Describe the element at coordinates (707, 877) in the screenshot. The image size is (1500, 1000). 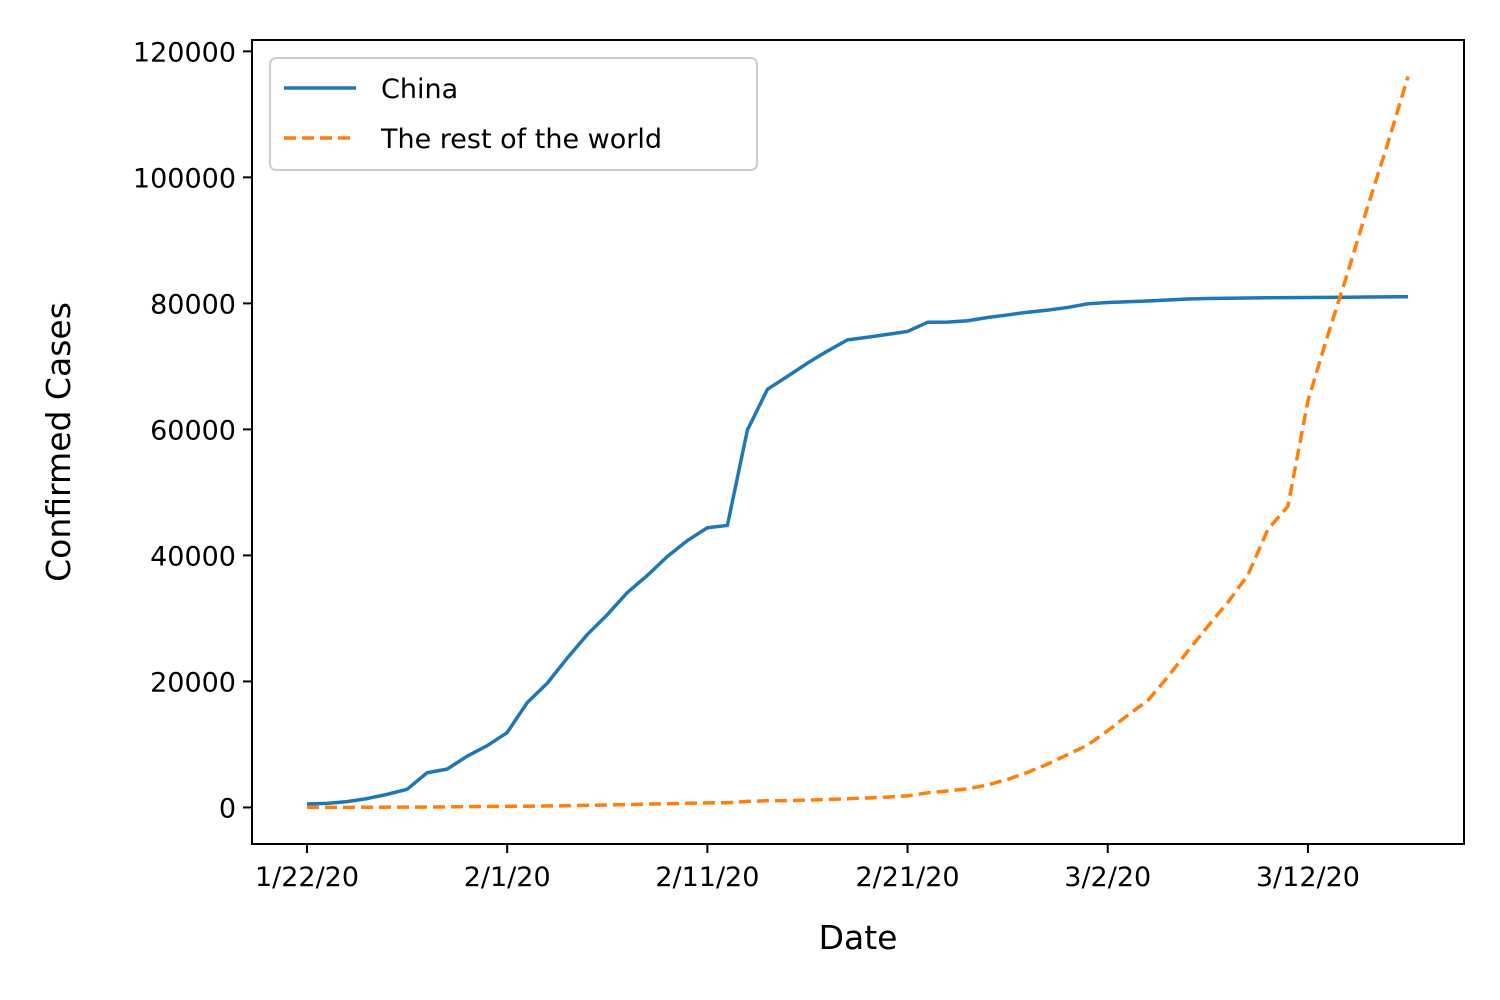
I see `x-tick-label: 2/11/20` at that location.